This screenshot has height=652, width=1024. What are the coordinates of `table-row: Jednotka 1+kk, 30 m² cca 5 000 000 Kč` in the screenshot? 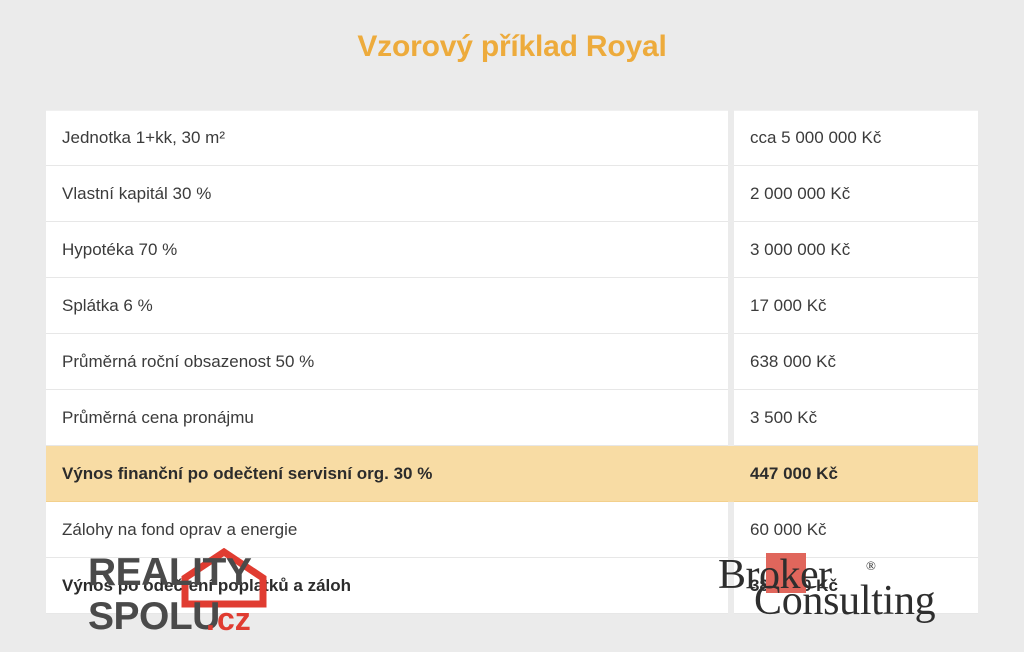 It's located at (512, 138).